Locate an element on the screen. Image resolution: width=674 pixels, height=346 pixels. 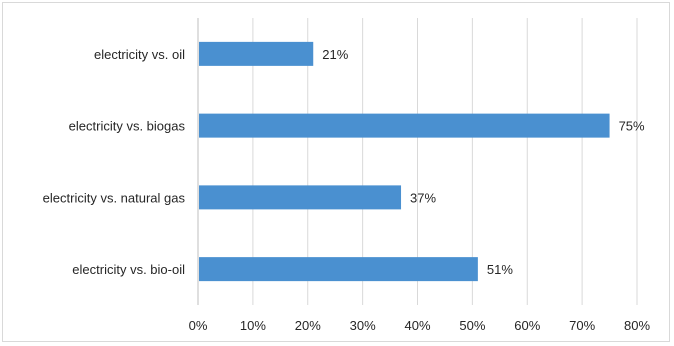
x-tick-label: 50% is located at coordinates (472, 325).